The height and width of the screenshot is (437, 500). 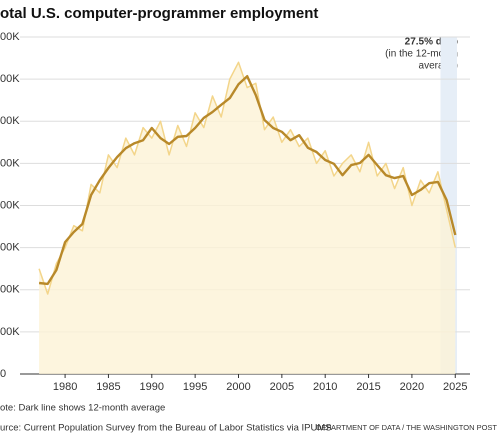 What do you see at coordinates (368, 387) in the screenshot?
I see `x-tick-label: 2015` at bounding box center [368, 387].